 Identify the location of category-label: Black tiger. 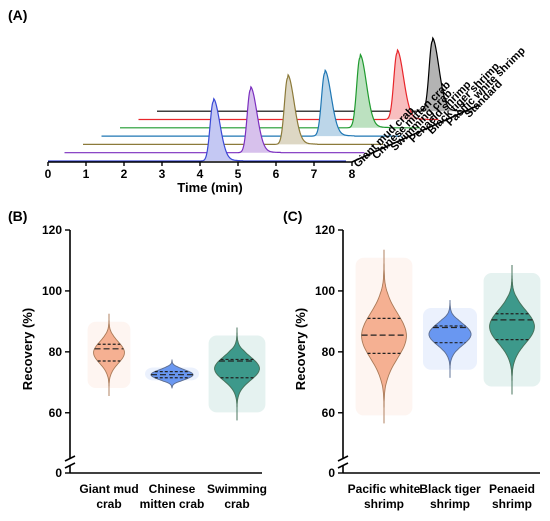
(450, 489).